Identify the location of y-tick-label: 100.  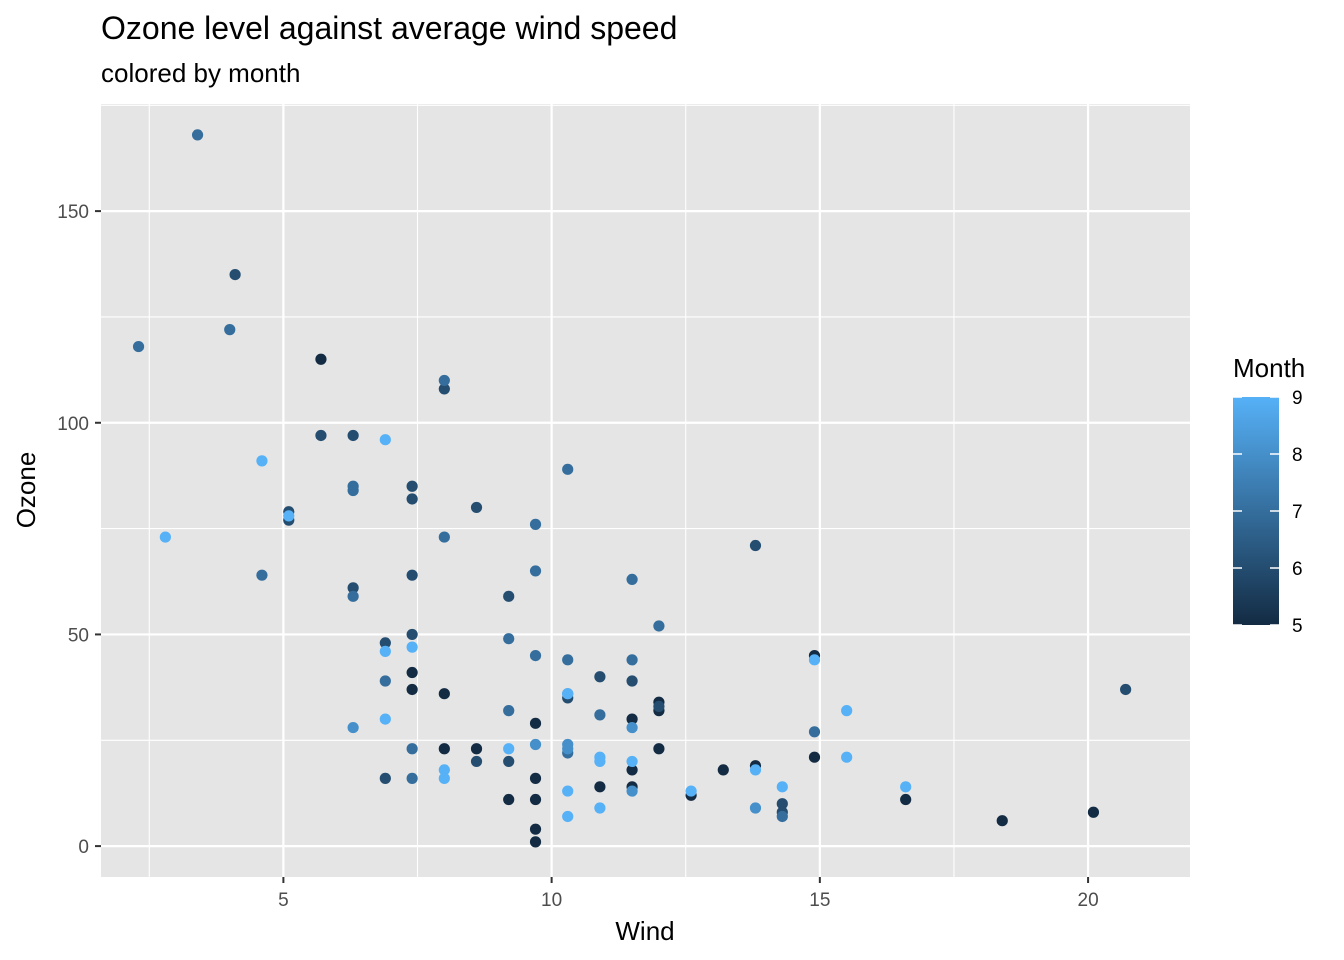
(73, 424).